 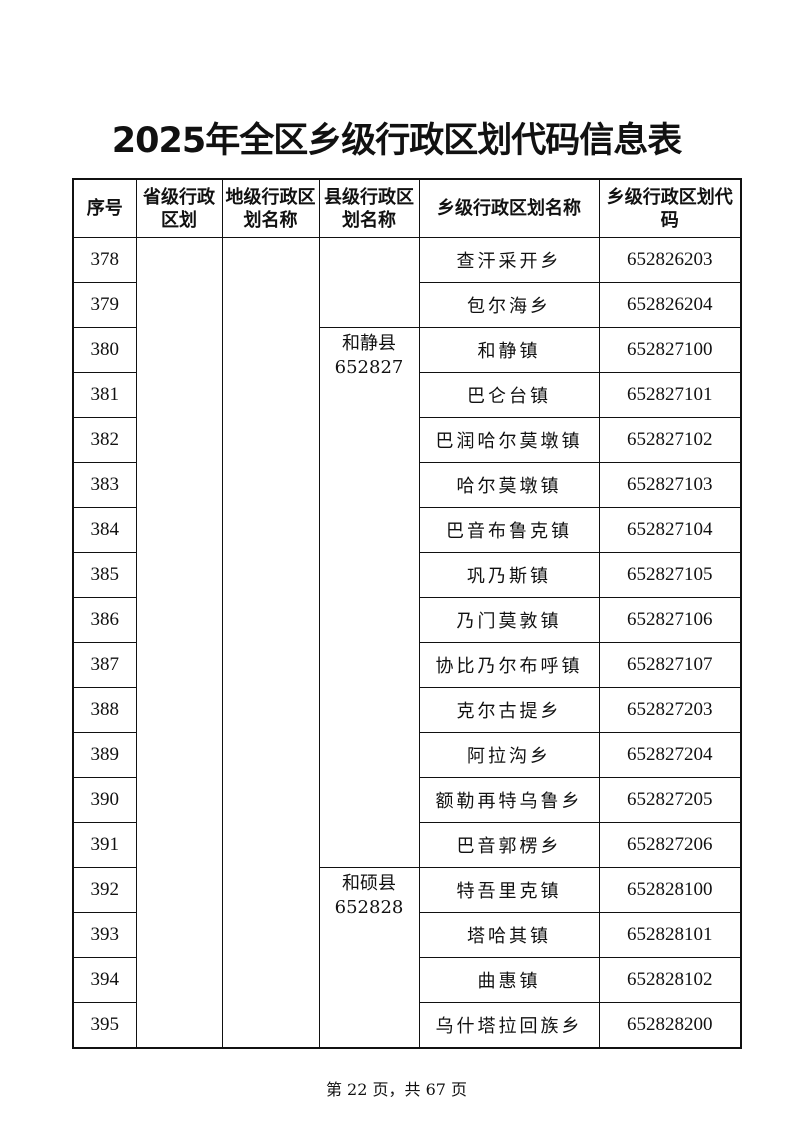 I want to click on seq-cell: 387, so click(x=104, y=665).